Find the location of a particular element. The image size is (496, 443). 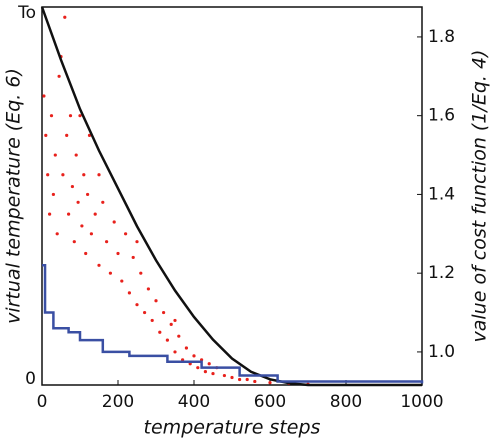

x-tick-label: 1000 is located at coordinates (421, 402).